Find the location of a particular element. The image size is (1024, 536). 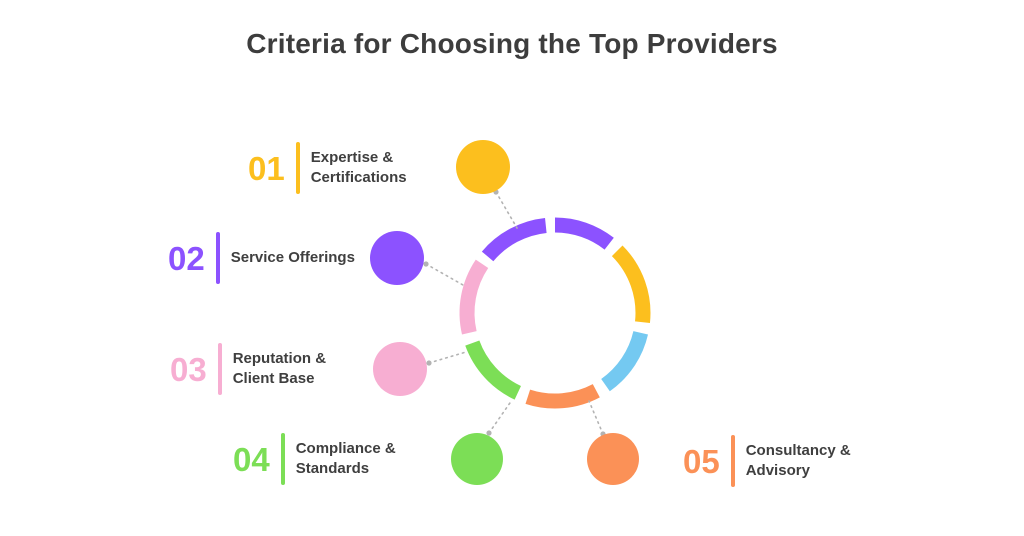

item-03-accent-bar is located at coordinates (219, 369).